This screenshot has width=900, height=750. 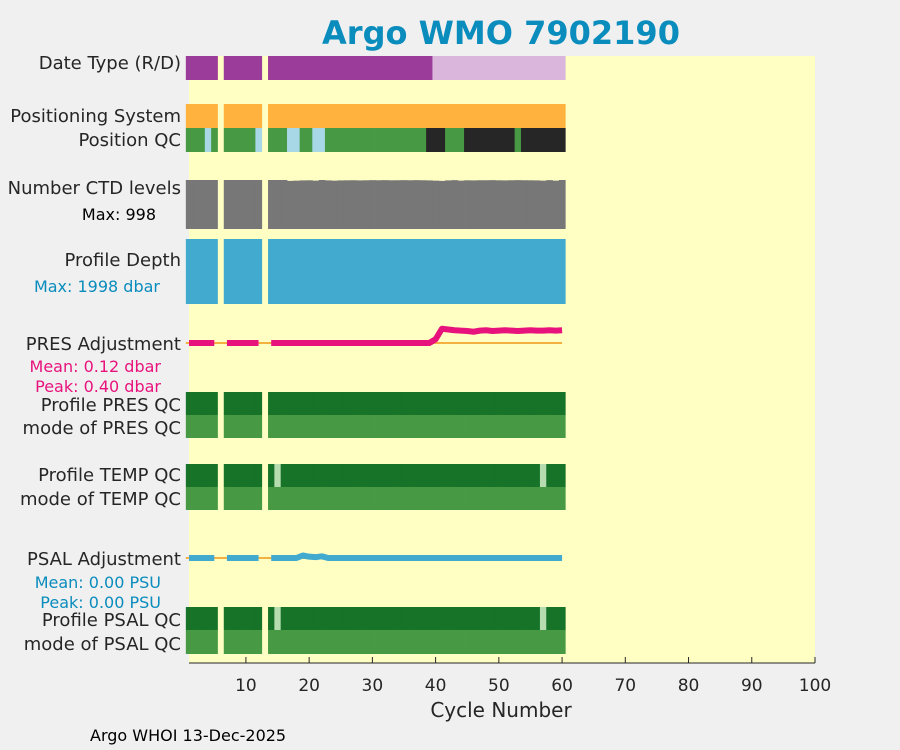 What do you see at coordinates (436, 686) in the screenshot?
I see `x-tick-label: 40` at bounding box center [436, 686].